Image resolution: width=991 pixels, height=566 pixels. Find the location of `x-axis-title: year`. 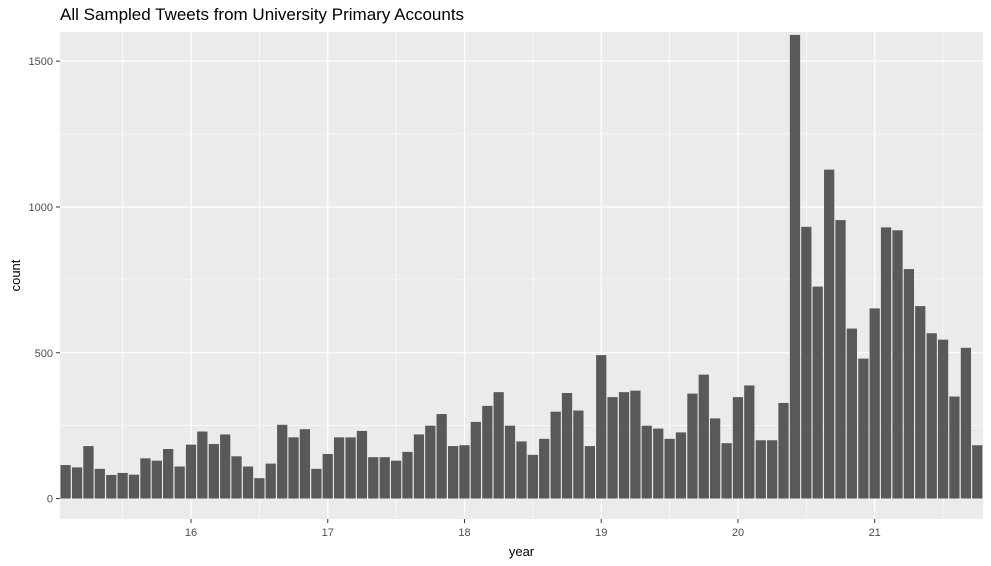

x-axis-title: year is located at coordinates (522, 551).